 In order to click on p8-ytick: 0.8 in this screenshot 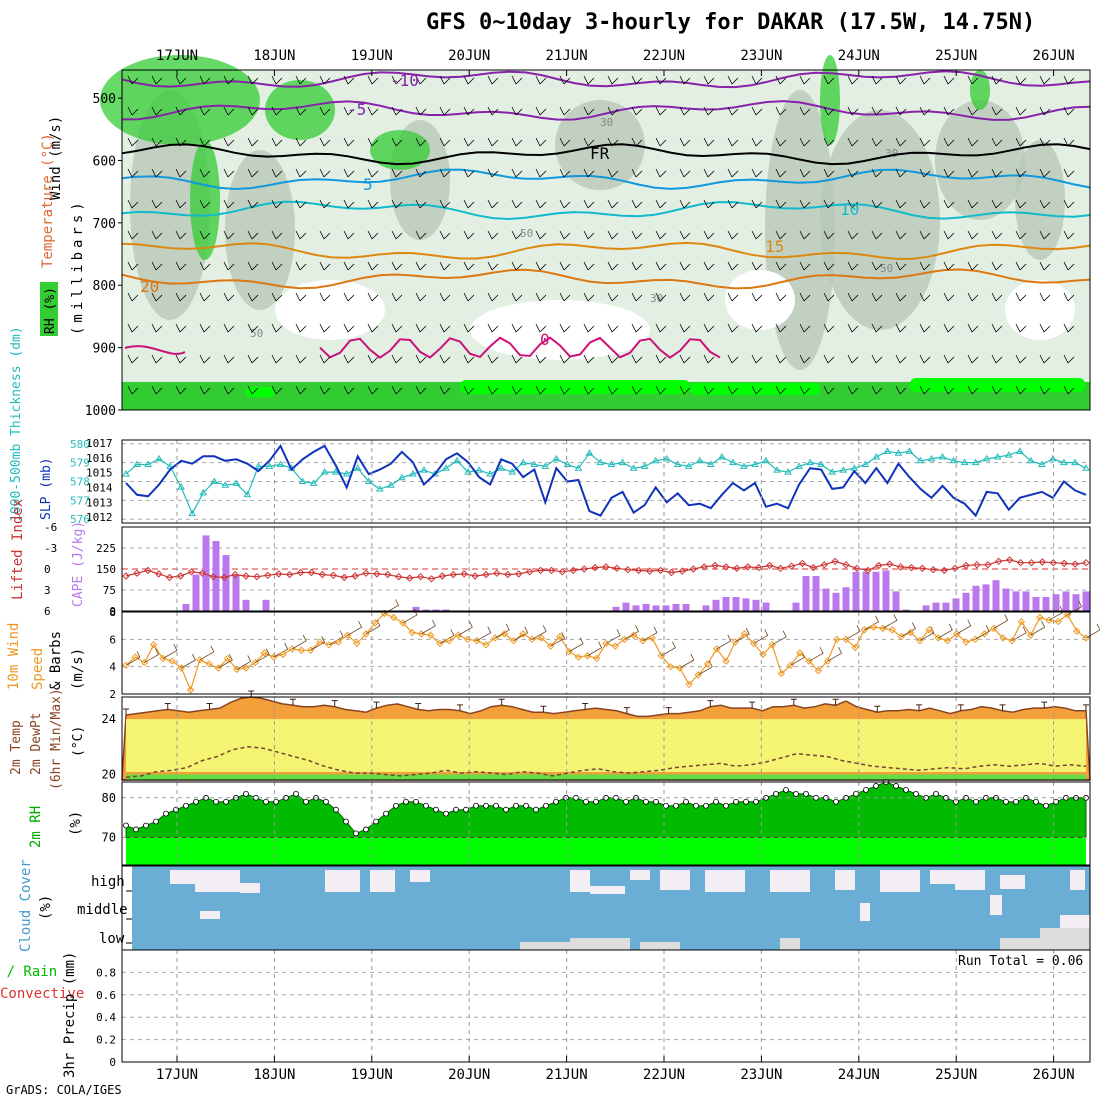, I will do `click(106, 972)`.